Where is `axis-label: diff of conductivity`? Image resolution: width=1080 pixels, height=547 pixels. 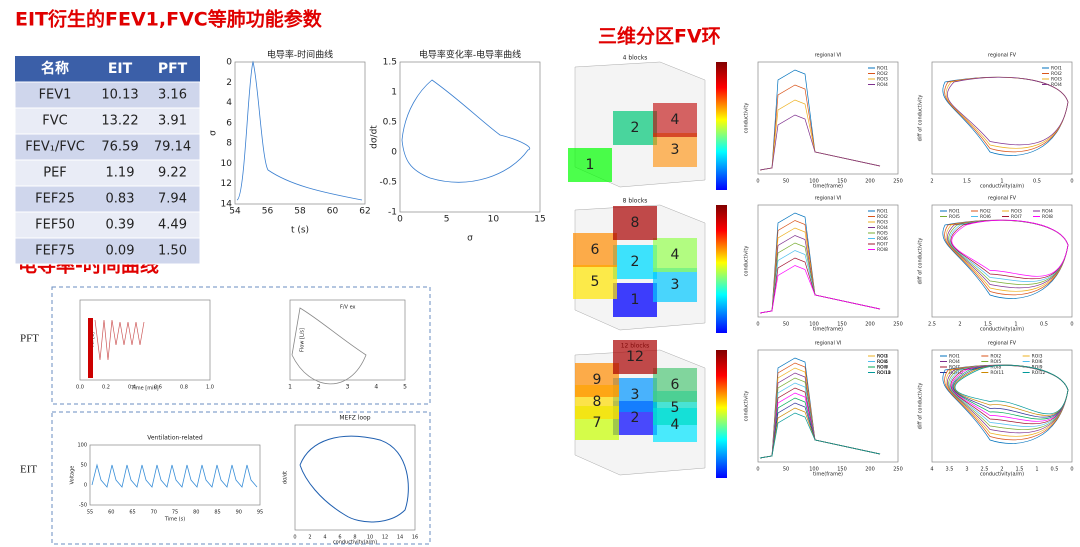
axis-label: diff of conductivity is located at coordinates (921, 118).